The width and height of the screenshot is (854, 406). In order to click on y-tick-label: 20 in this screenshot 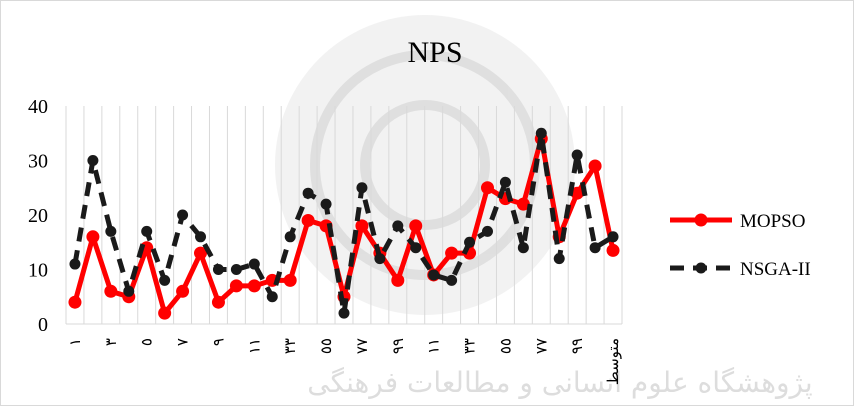, I will do `click(38, 216)`.